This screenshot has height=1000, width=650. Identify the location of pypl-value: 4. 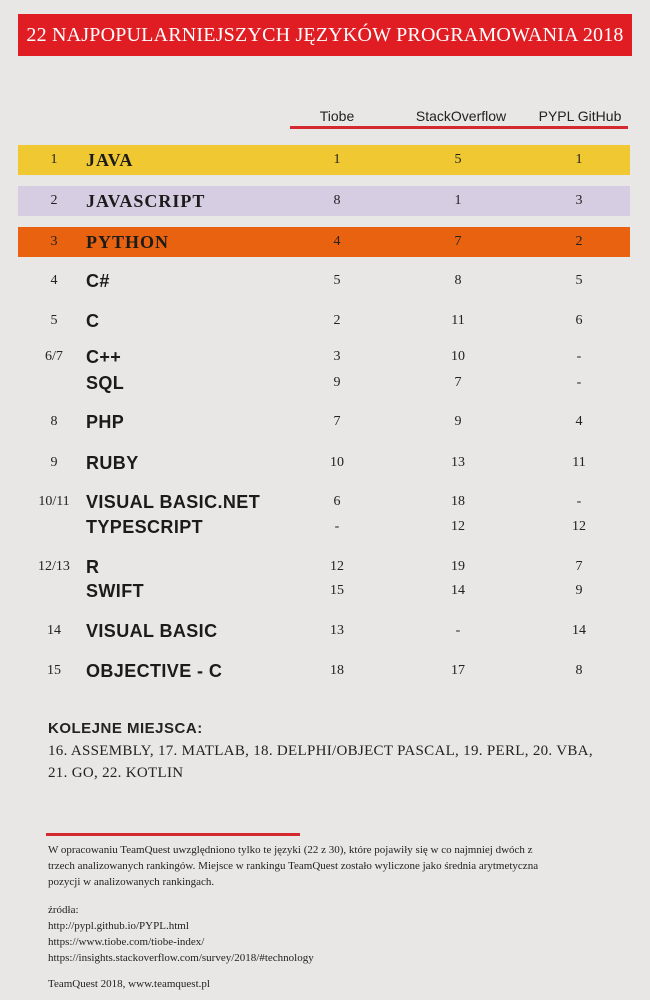
(579, 421).